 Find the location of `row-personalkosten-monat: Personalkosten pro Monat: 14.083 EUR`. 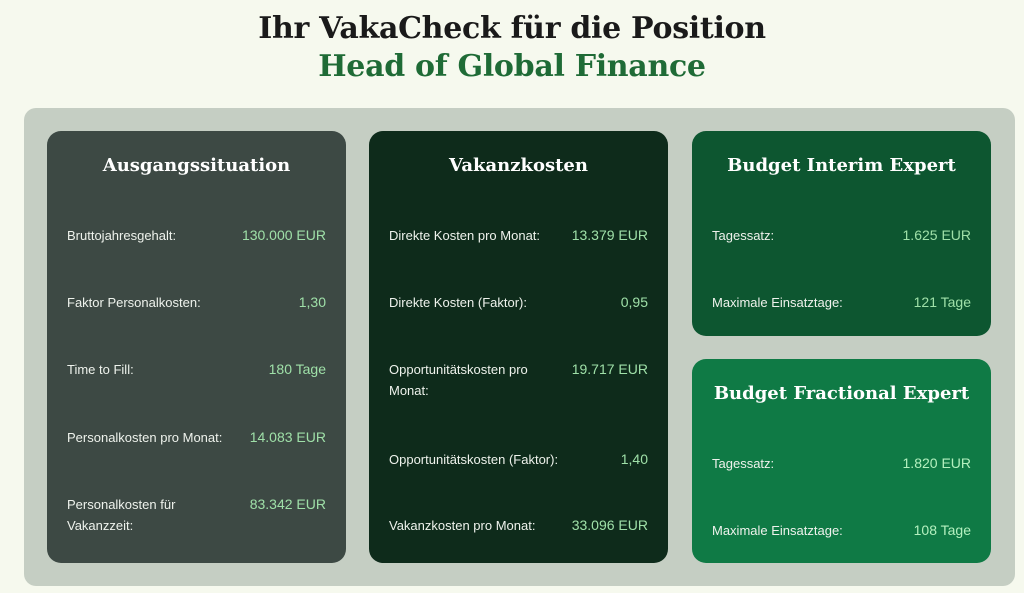

row-personalkosten-monat: Personalkosten pro Monat: 14.083 EUR is located at coordinates (196, 437).